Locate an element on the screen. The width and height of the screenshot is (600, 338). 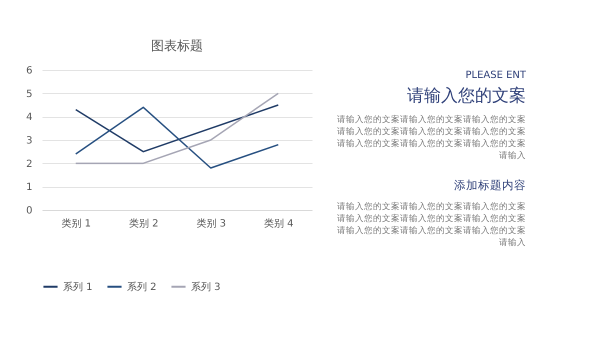
x-tick-label: 类别 1 is located at coordinates (76, 224).